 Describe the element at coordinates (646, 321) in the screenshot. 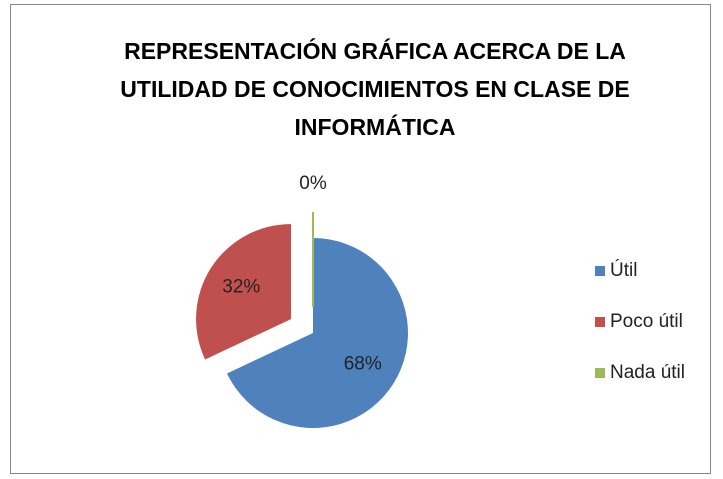

I see `legend-label: Poco útil` at that location.